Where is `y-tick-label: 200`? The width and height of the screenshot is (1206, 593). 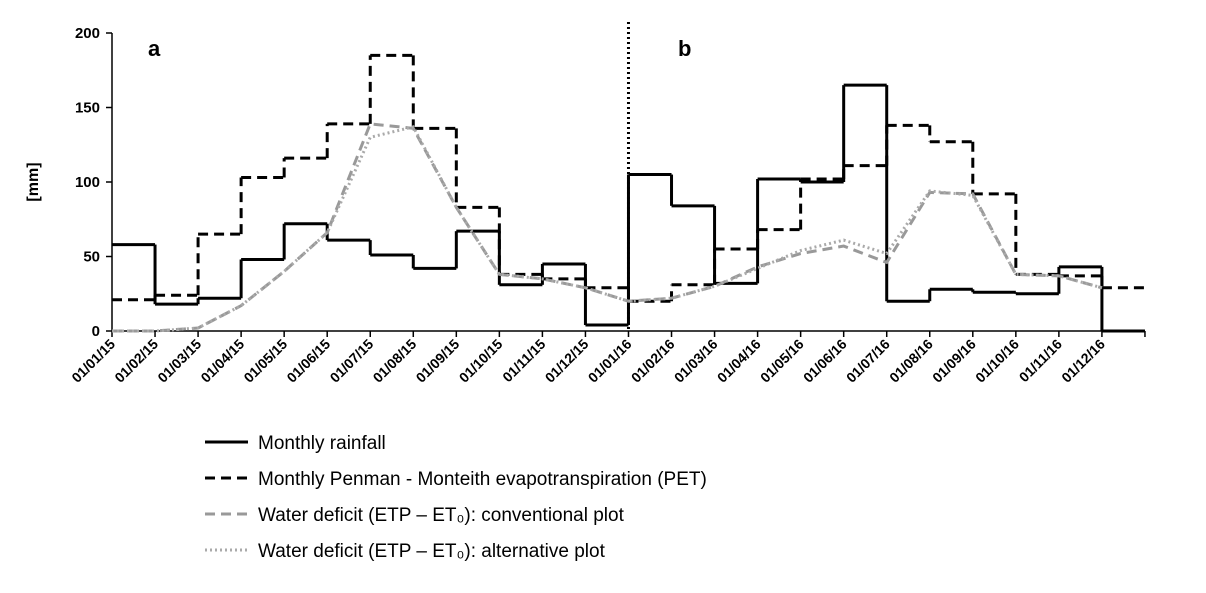 y-tick-label: 200 is located at coordinates (87, 33).